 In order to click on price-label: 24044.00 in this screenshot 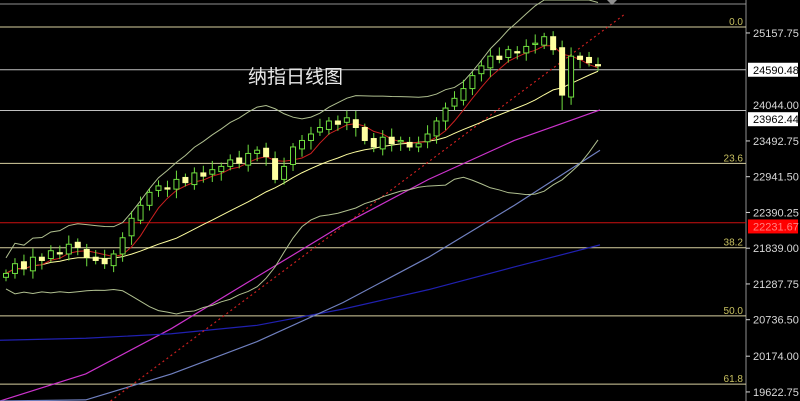, I will do `click(776, 106)`.